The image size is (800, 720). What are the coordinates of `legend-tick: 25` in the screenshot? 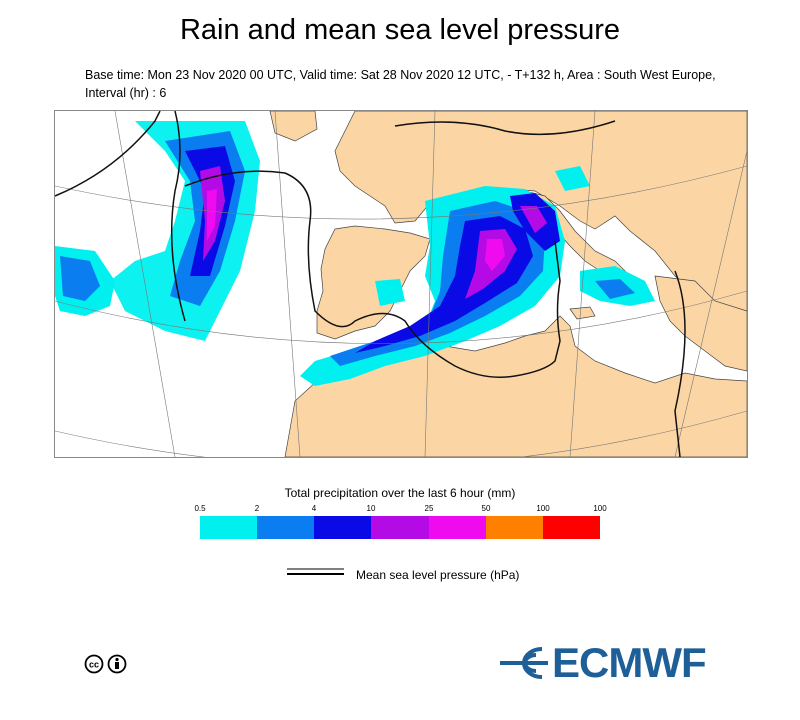 It's located at (429, 508).